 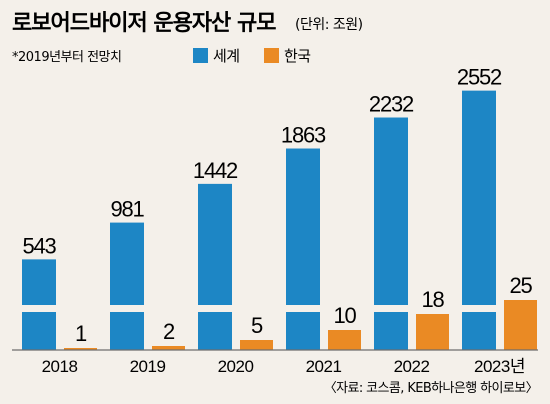 I want to click on axis-break-2018, so click(x=39, y=308).